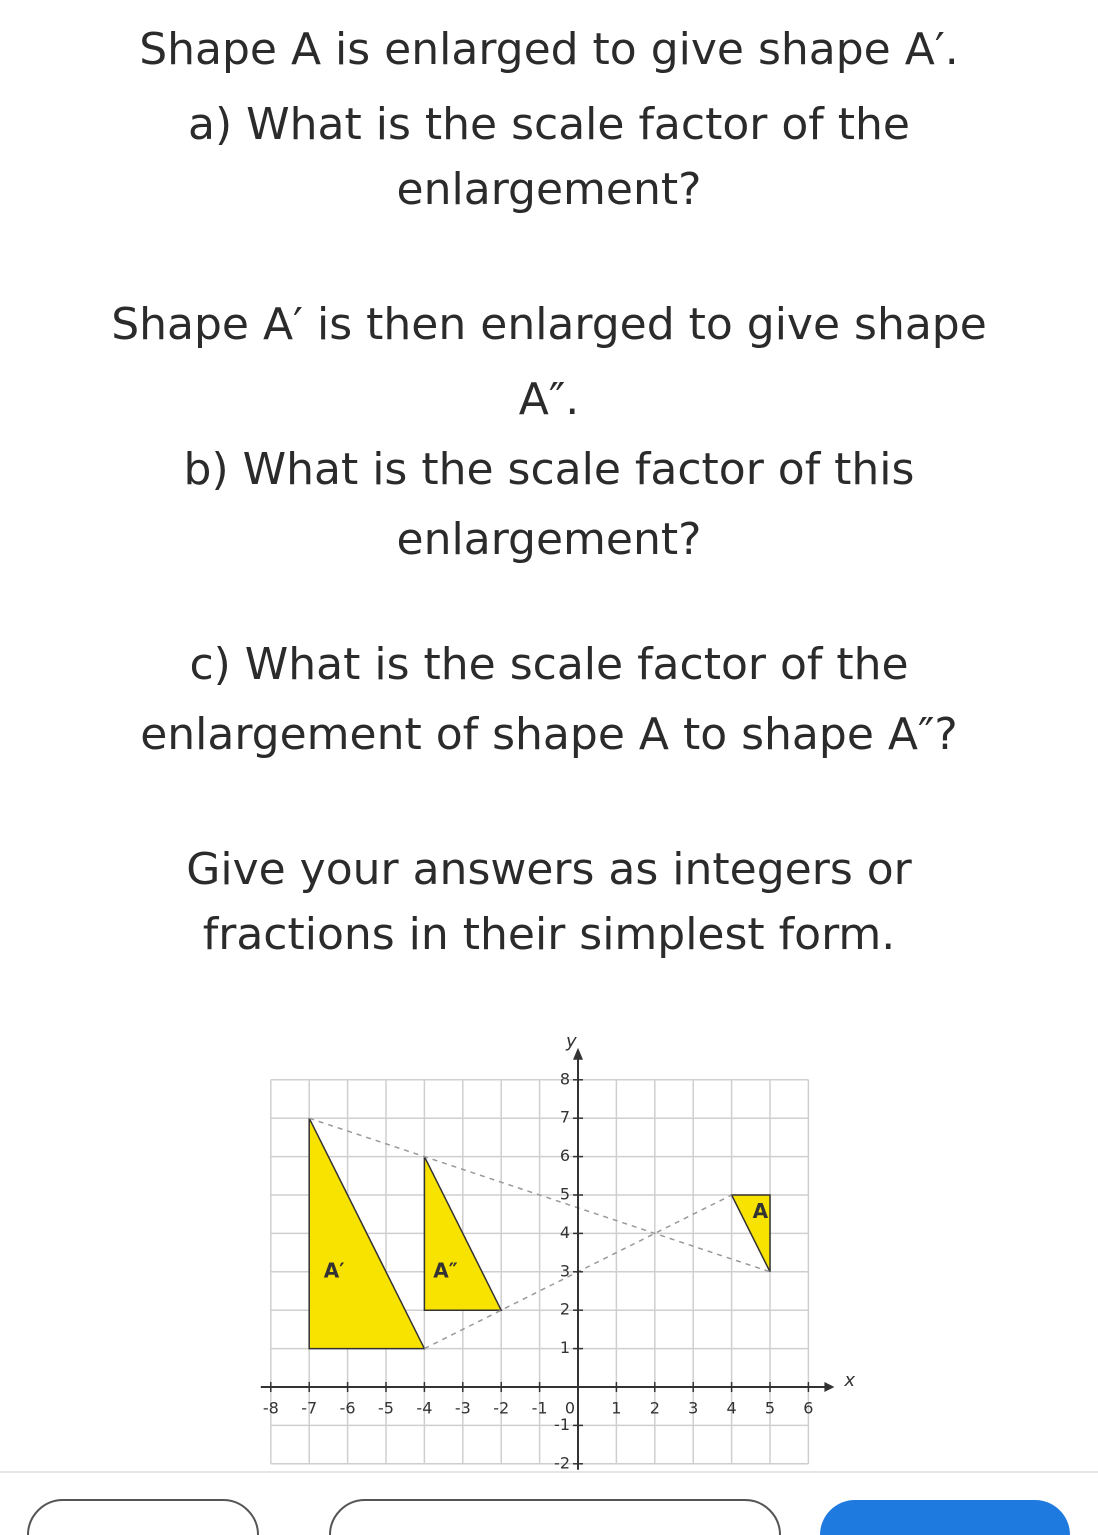 This screenshot has width=1098, height=1535. I want to click on shape-label: A, so click(761, 1211).